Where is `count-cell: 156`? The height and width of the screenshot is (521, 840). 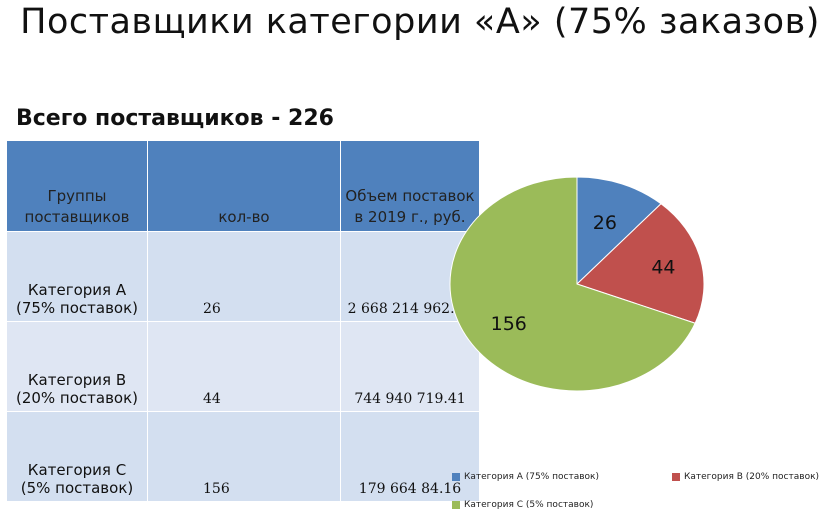
count-cell: 156 is located at coordinates (244, 456).